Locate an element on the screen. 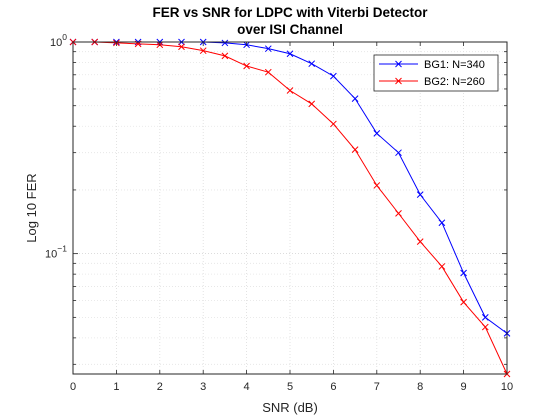 The width and height of the screenshot is (560, 420). chart-title-line2: over ISI Channel is located at coordinates (290, 29).